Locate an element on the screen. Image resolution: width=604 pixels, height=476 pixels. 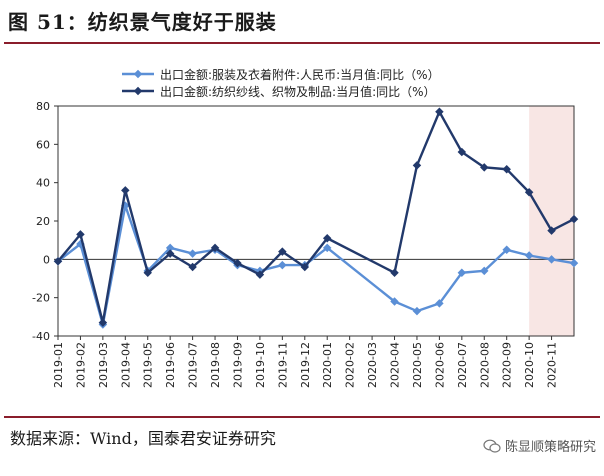
y-tick-label: 60 is located at coordinates (43, 144).